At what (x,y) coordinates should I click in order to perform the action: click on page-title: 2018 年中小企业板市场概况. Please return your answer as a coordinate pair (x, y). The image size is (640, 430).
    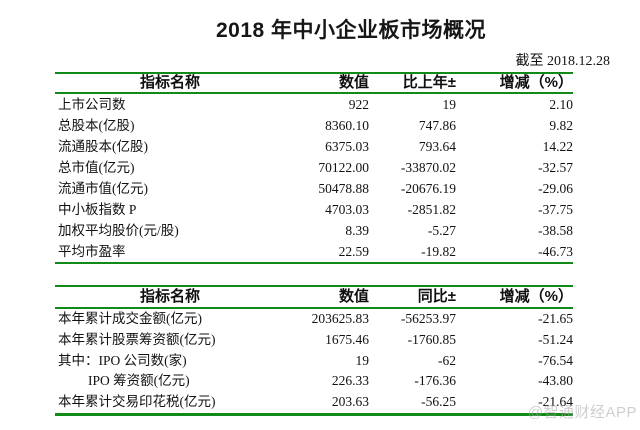
    Looking at the image, I should click on (351, 30).